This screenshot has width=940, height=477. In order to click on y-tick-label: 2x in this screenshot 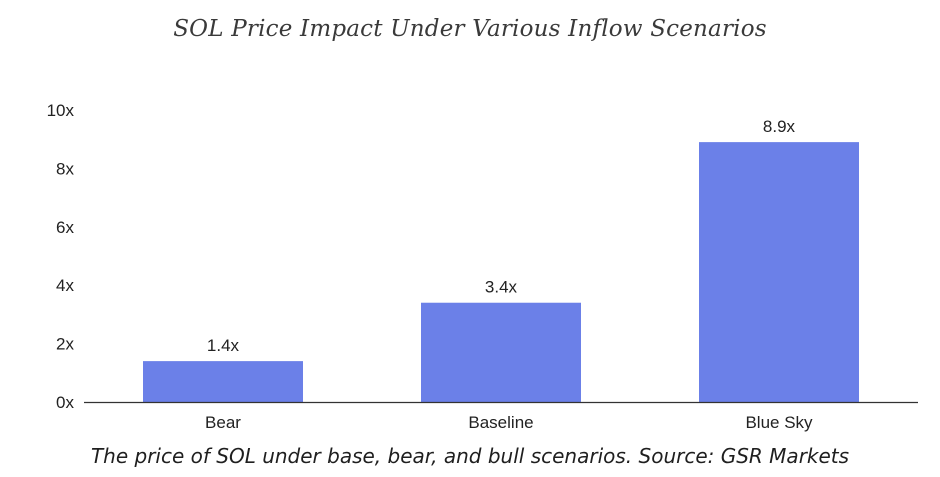, I will do `click(65, 344)`.